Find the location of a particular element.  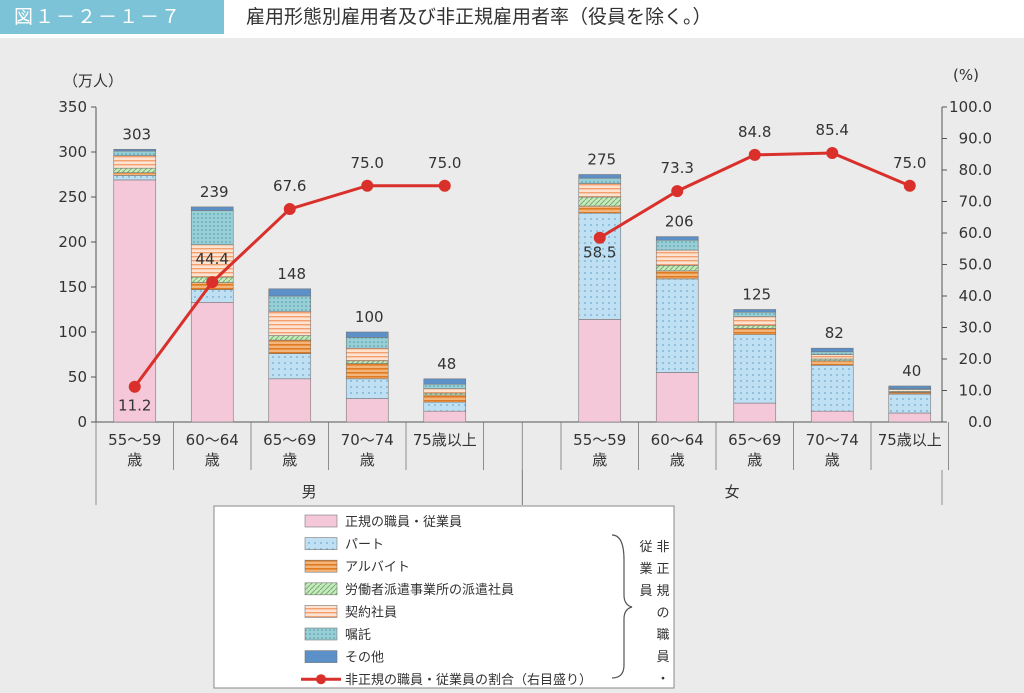

ratio-label: 75.0 is located at coordinates (909, 163).